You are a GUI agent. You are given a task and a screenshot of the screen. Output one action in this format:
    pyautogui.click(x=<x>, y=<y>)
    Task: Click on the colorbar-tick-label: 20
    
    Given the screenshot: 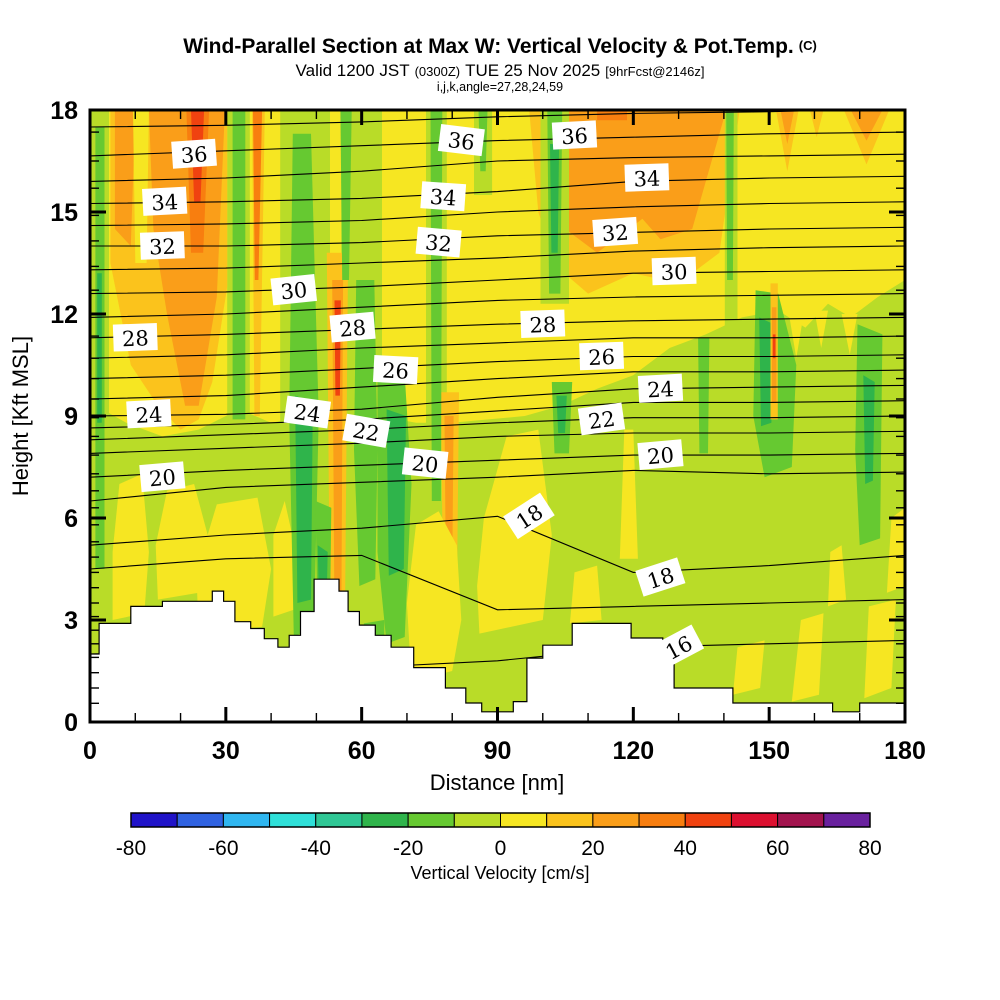 What is the action you would take?
    pyautogui.click(x=592, y=848)
    